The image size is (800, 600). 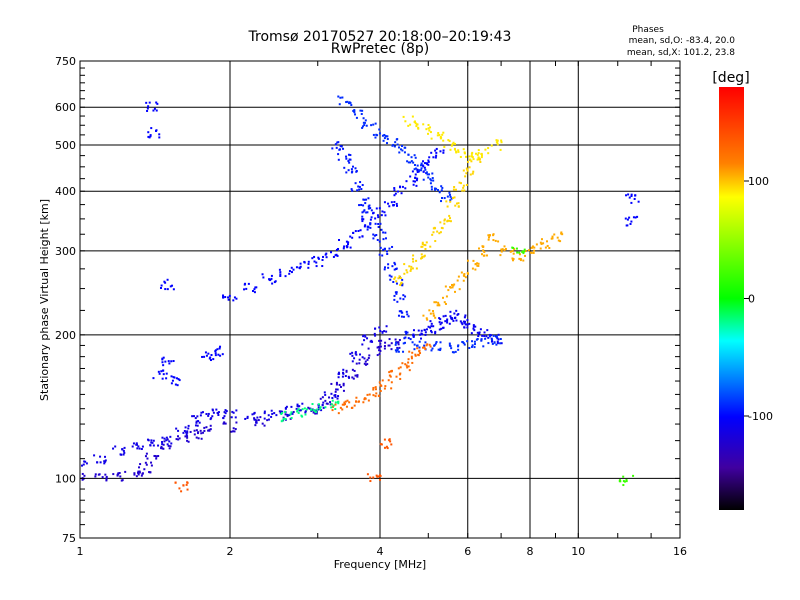 I want to click on x-tick-label: 1, so click(x=80, y=551).